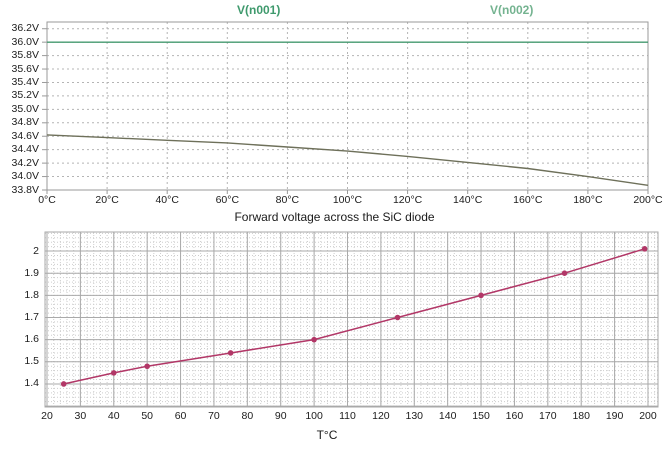 Image resolution: width=669 pixels, height=453 pixels. What do you see at coordinates (214, 416) in the screenshot?
I see `x-tick-label: 70` at bounding box center [214, 416].